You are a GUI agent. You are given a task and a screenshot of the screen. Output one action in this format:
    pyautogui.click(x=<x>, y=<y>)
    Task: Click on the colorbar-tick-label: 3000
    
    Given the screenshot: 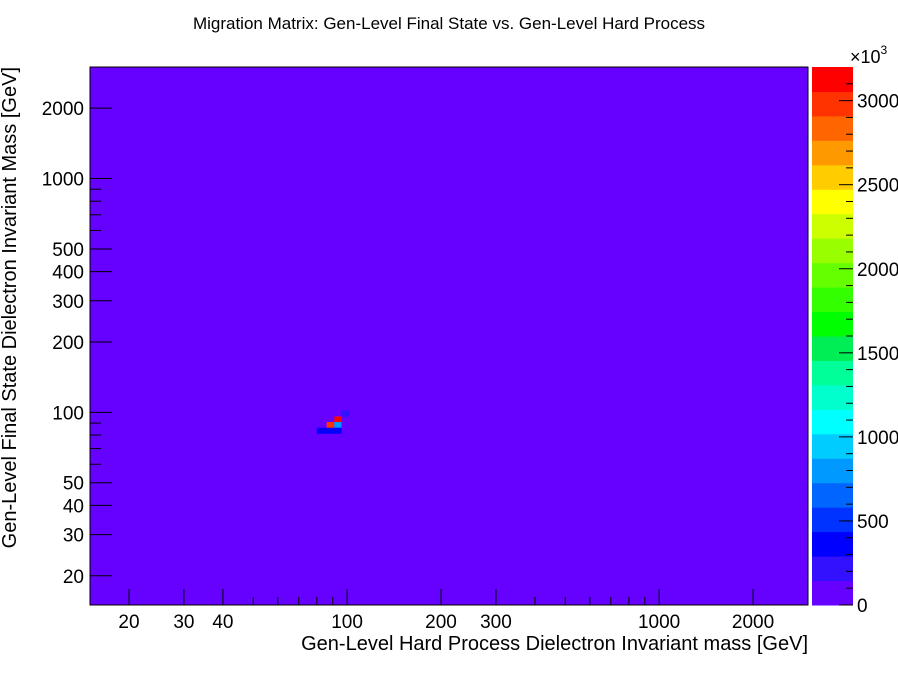 What is the action you would take?
    pyautogui.click(x=877, y=102)
    